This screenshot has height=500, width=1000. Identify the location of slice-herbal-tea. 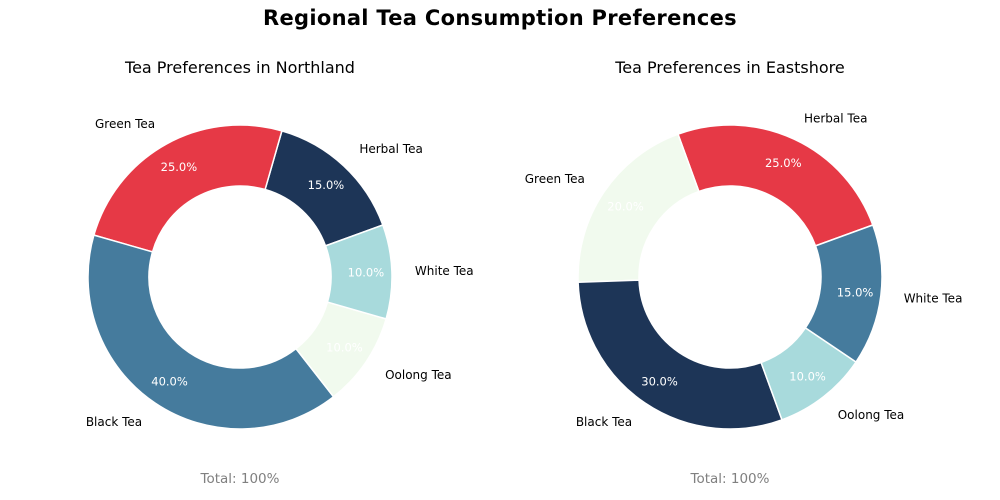
(775, 185).